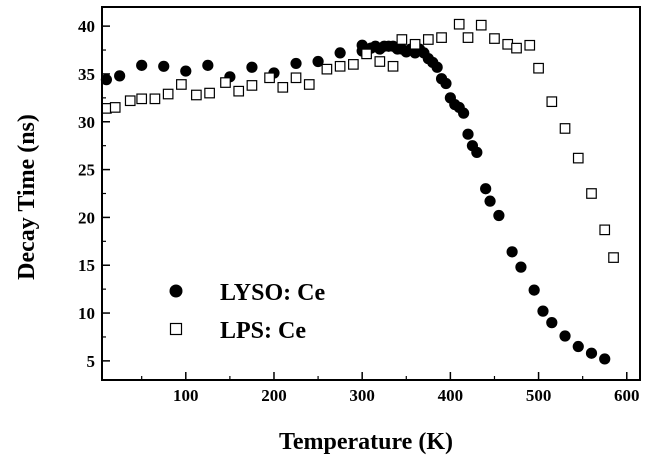  Describe the element at coordinates (247, 312) in the screenshot. I see `legend: LYSO: Ce LPS: Ce` at that location.